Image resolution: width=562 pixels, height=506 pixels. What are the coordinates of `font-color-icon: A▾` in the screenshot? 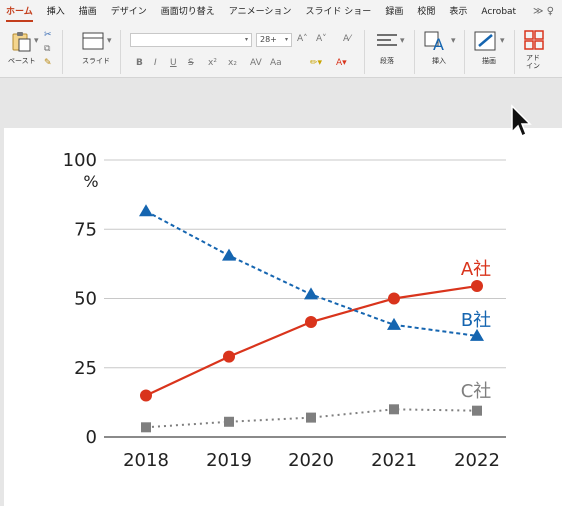 It's located at (341, 63).